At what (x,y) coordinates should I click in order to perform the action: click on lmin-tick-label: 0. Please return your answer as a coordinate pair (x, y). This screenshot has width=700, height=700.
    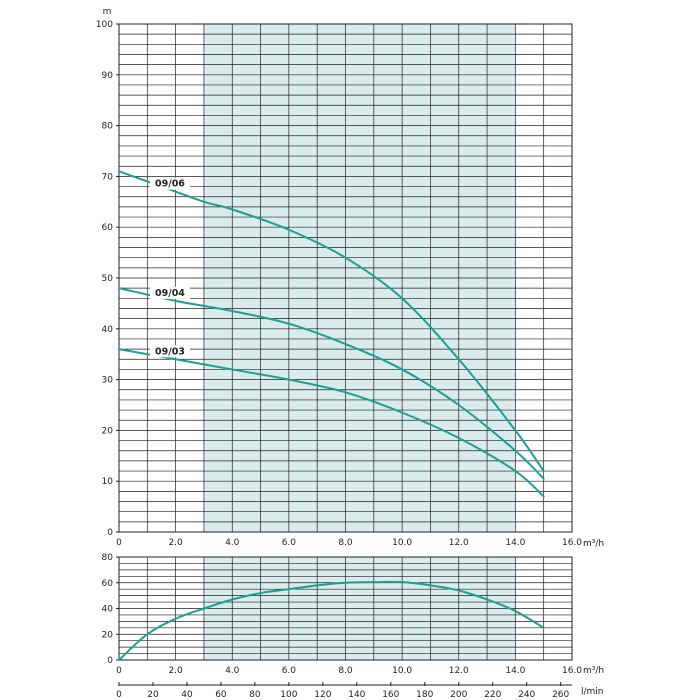
    Looking at the image, I should click on (119, 695).